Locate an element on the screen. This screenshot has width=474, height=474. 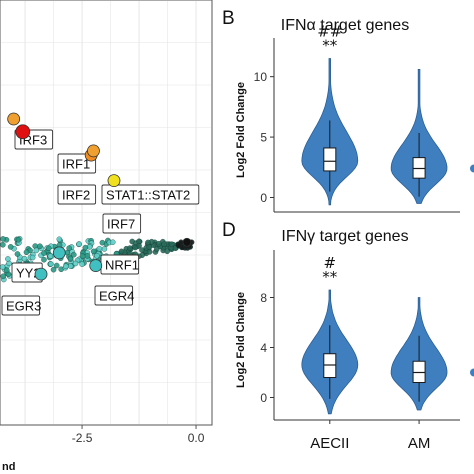
significance-mark: ## is located at coordinates (329, 32).